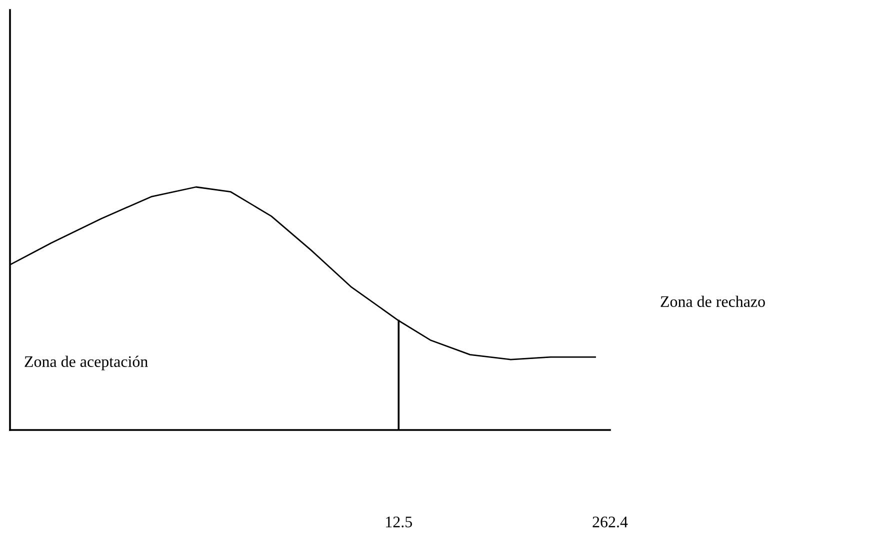 The image size is (874, 553). I want to click on annotation: Zona de aceptación, so click(86, 363).